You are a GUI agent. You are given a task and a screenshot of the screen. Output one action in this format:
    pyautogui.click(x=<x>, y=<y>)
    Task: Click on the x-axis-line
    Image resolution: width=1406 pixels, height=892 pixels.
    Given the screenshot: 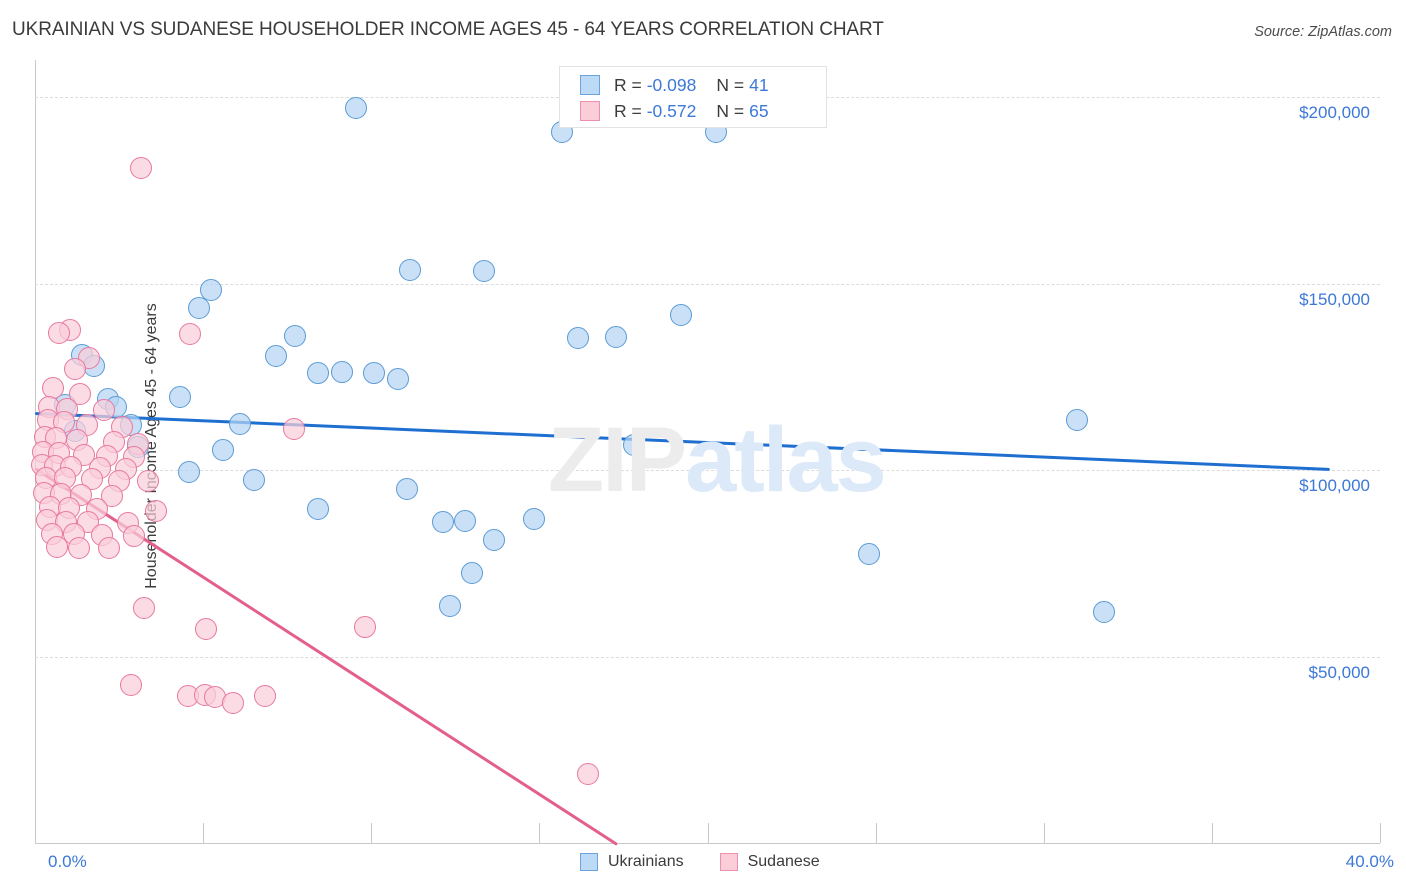 What is the action you would take?
    pyautogui.click(x=707, y=843)
    